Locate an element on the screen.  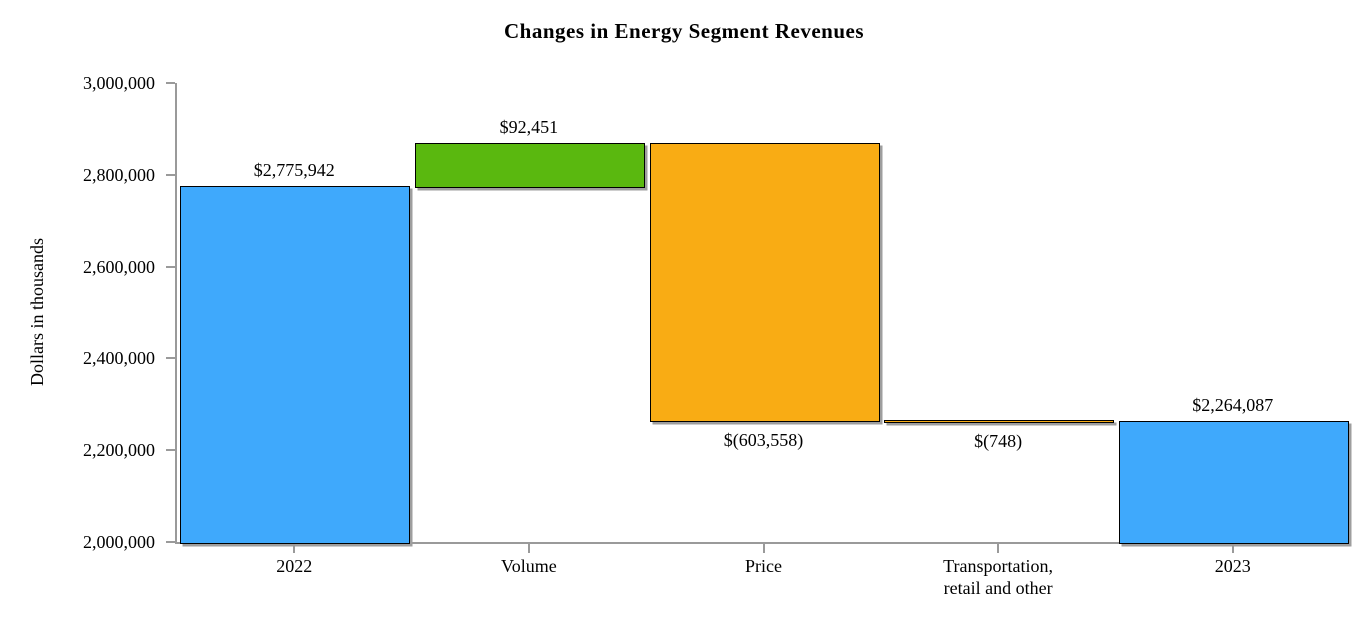
y-tick-label: 2,200,000 is located at coordinates (119, 450).